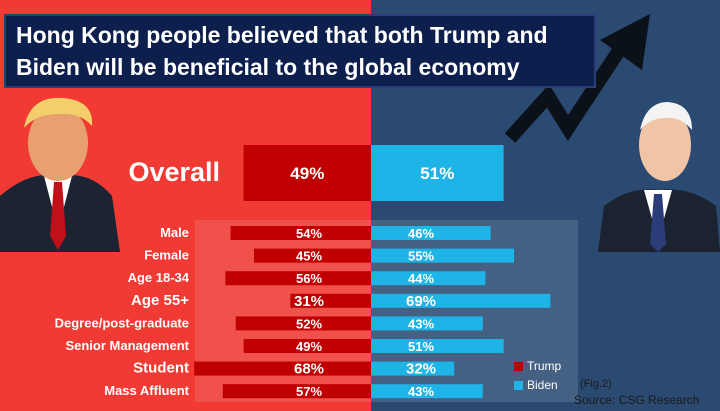 Image resolution: width=720 pixels, height=411 pixels. I want to click on source-note: Source: CSG Research, so click(637, 400).